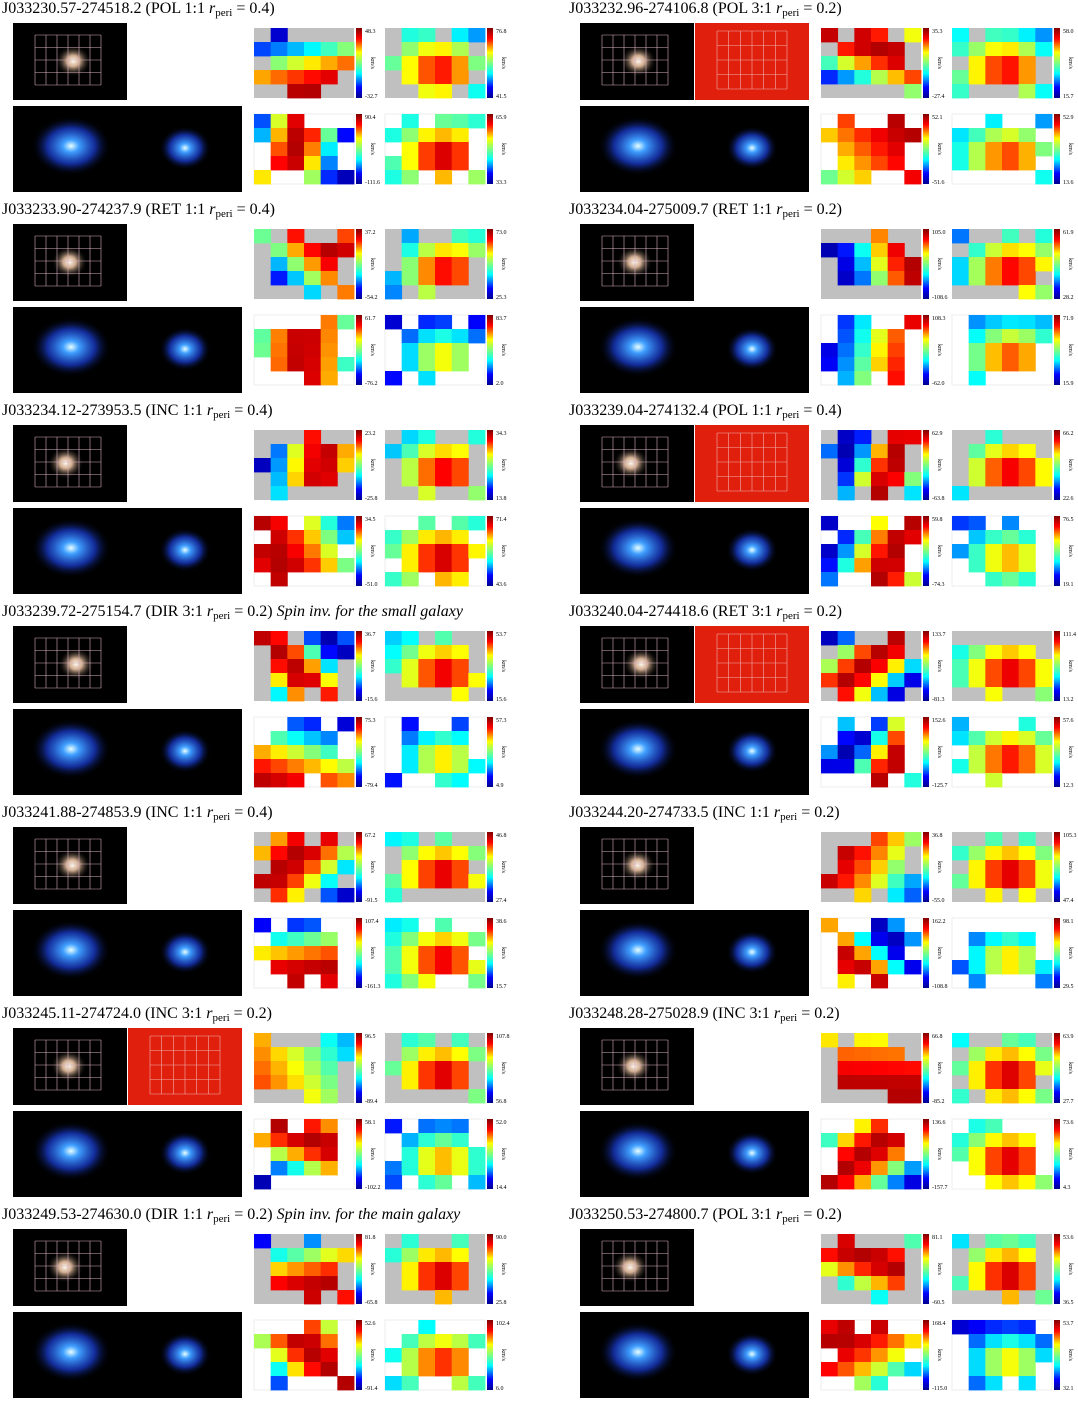 The image size is (1078, 1407). I want to click on colorbar-max: 71.9, so click(1068, 319).